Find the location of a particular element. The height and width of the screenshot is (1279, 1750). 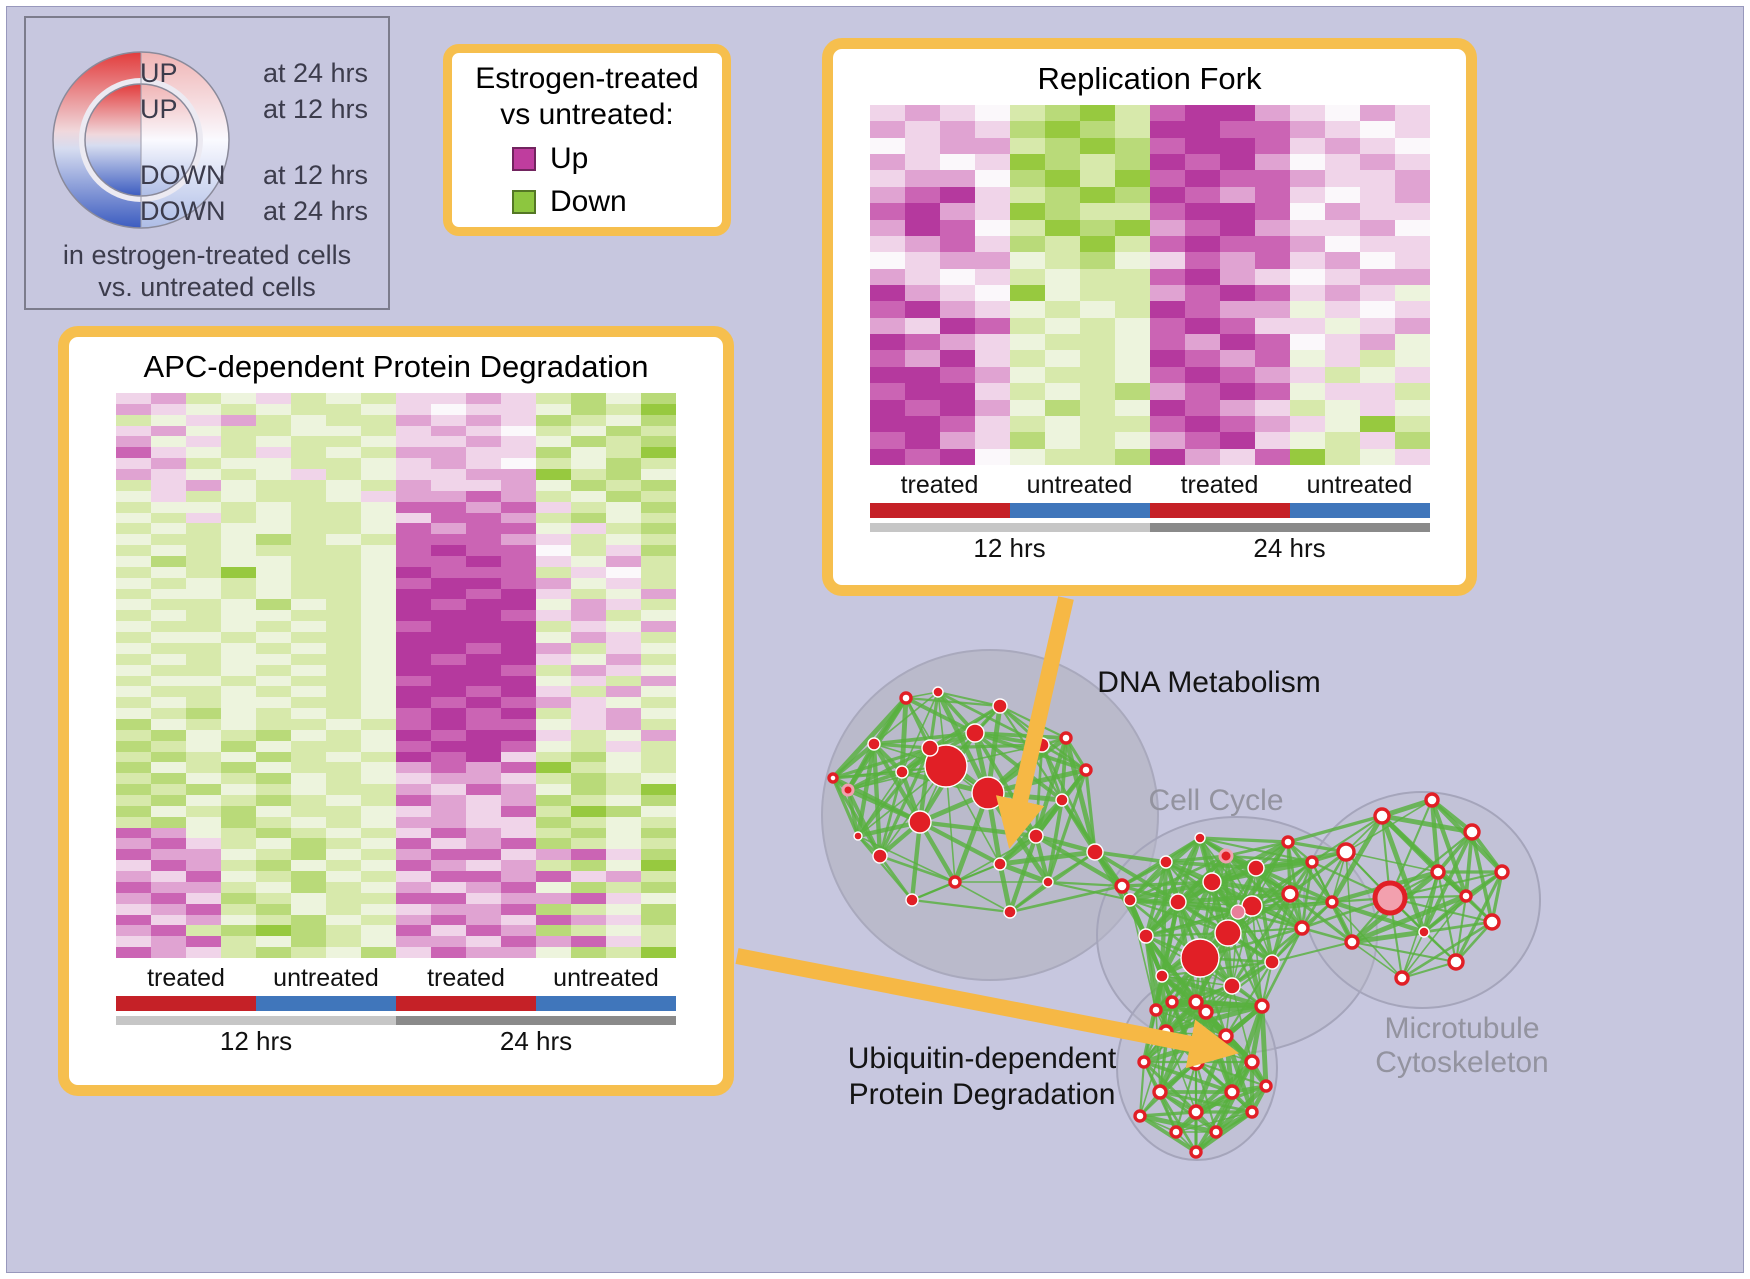

legend-time: at 12 hrs is located at coordinates (315, 109).